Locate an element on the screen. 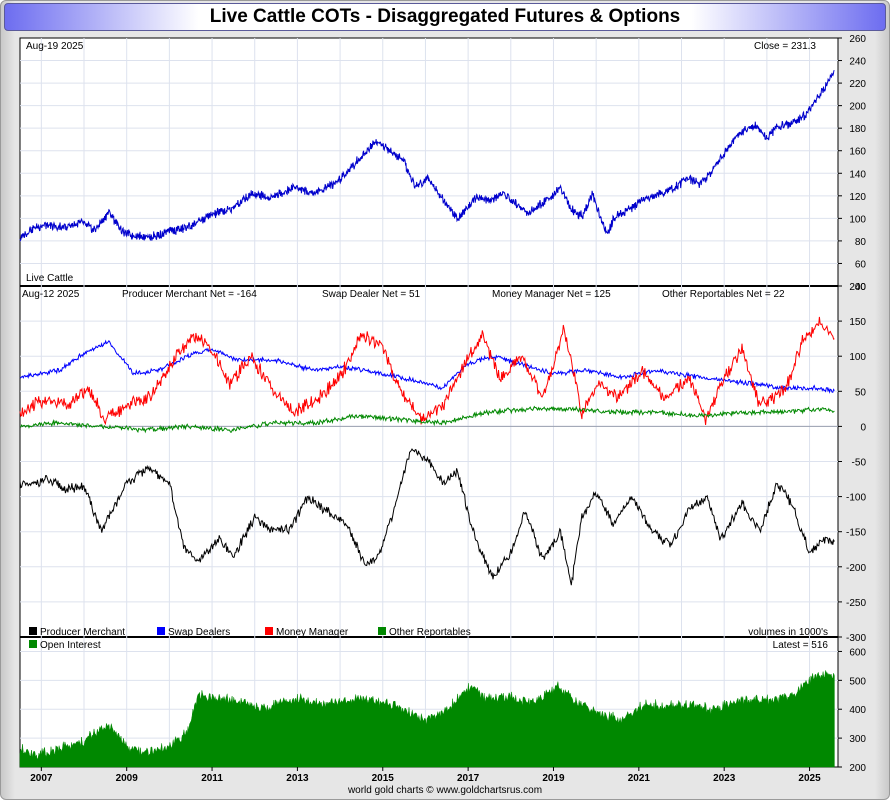 The image size is (890, 800). y-tick-label: 60 is located at coordinates (861, 264).